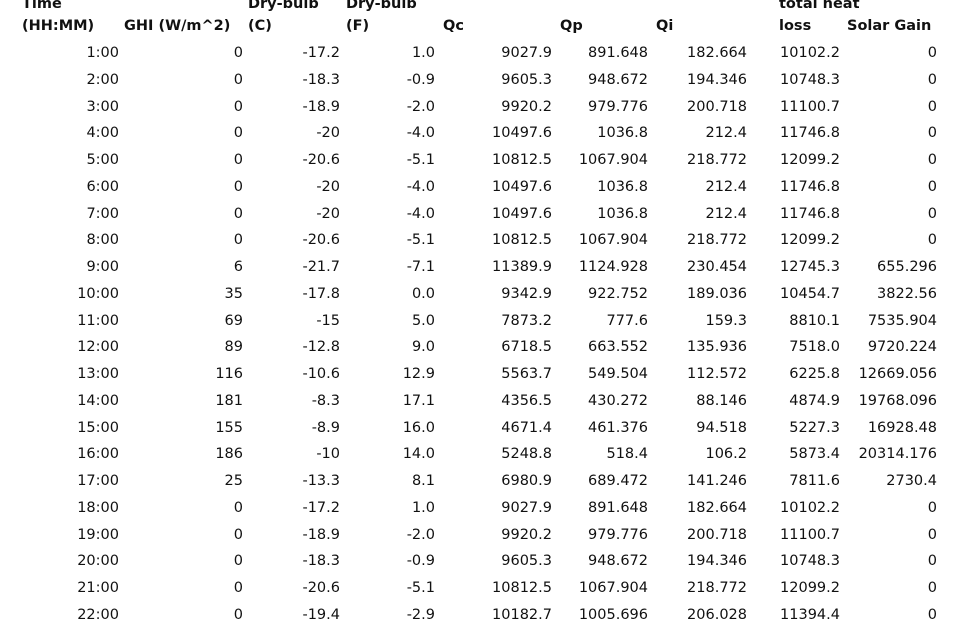 This screenshot has width=973, height=630. What do you see at coordinates (98, 588) in the screenshot?
I see `time-cell: 21:00` at bounding box center [98, 588].